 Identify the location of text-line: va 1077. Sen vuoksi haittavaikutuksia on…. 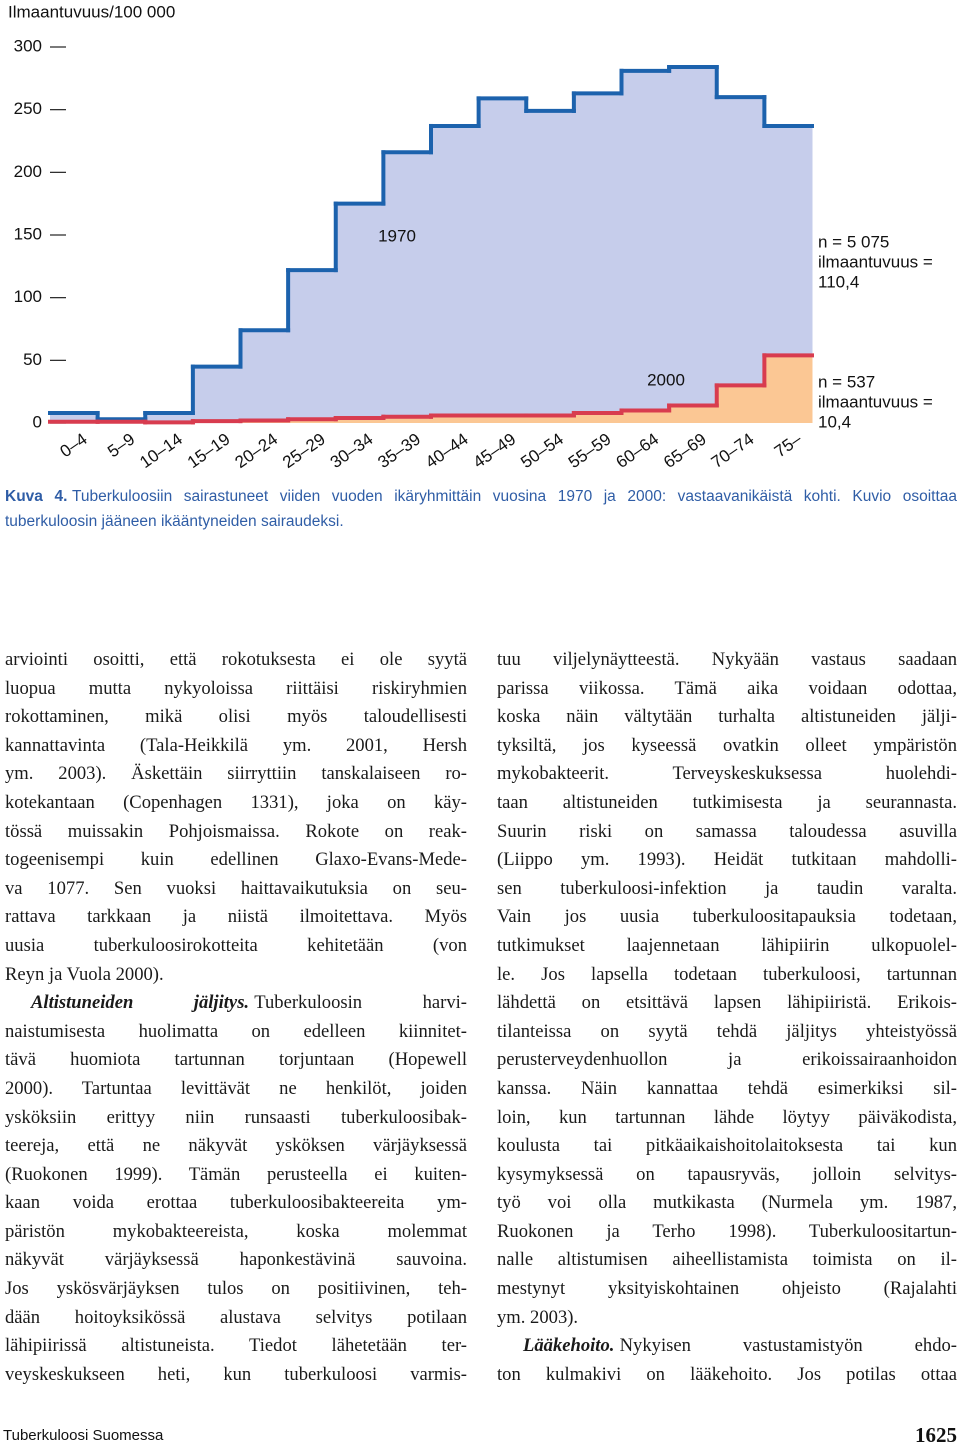
(236, 888).